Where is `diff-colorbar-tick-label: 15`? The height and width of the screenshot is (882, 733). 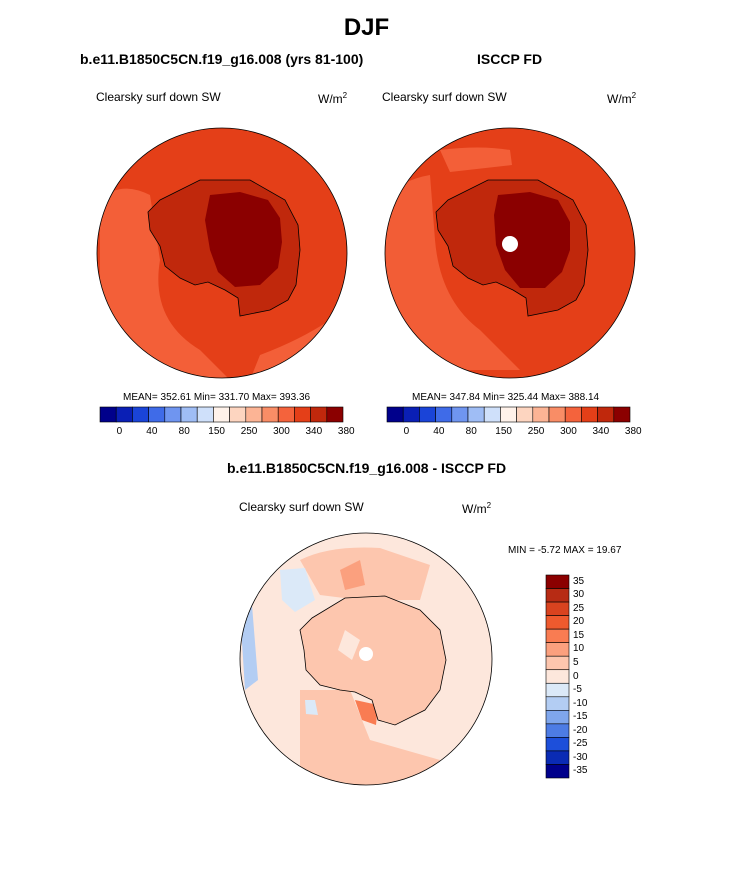 diff-colorbar-tick-label: 15 is located at coordinates (579, 635).